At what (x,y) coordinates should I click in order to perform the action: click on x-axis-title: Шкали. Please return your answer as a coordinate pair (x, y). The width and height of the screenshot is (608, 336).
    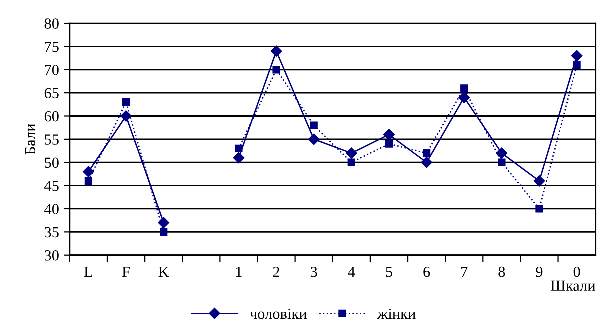
    Looking at the image, I should click on (573, 286).